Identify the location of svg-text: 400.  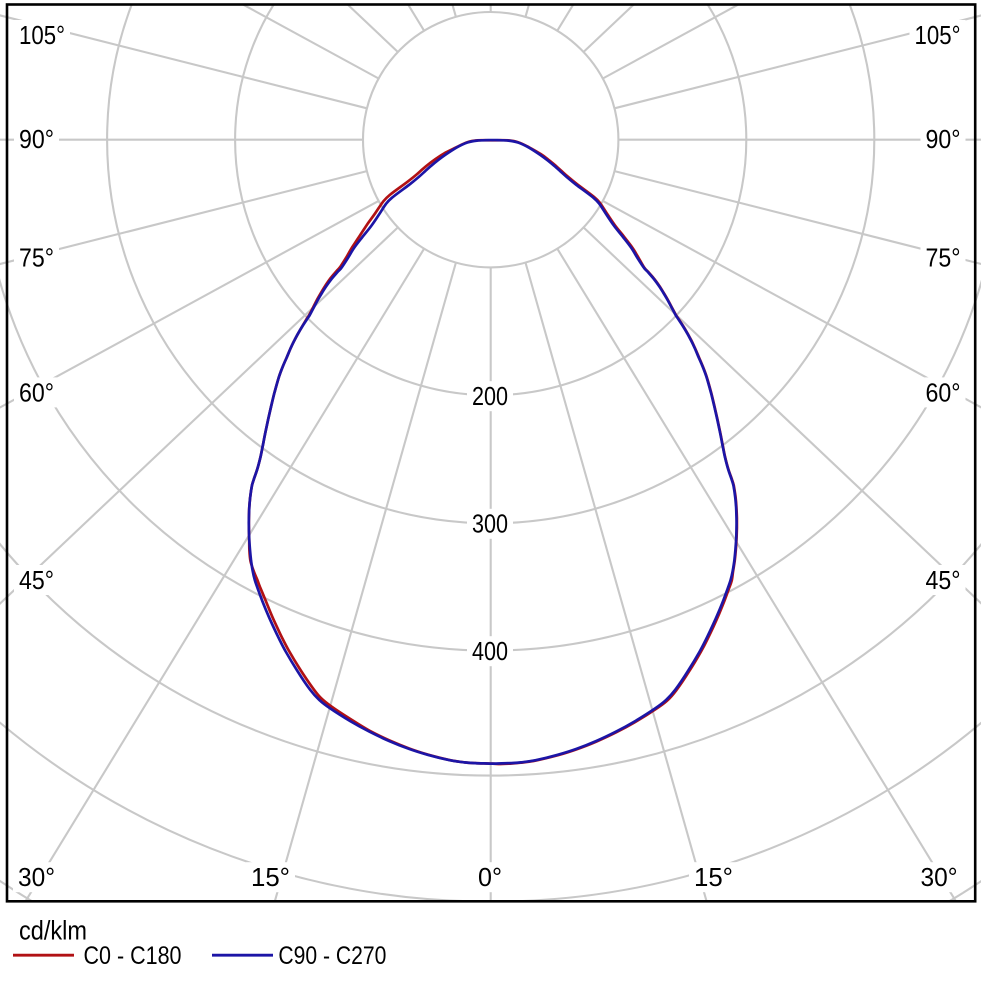
(490, 652).